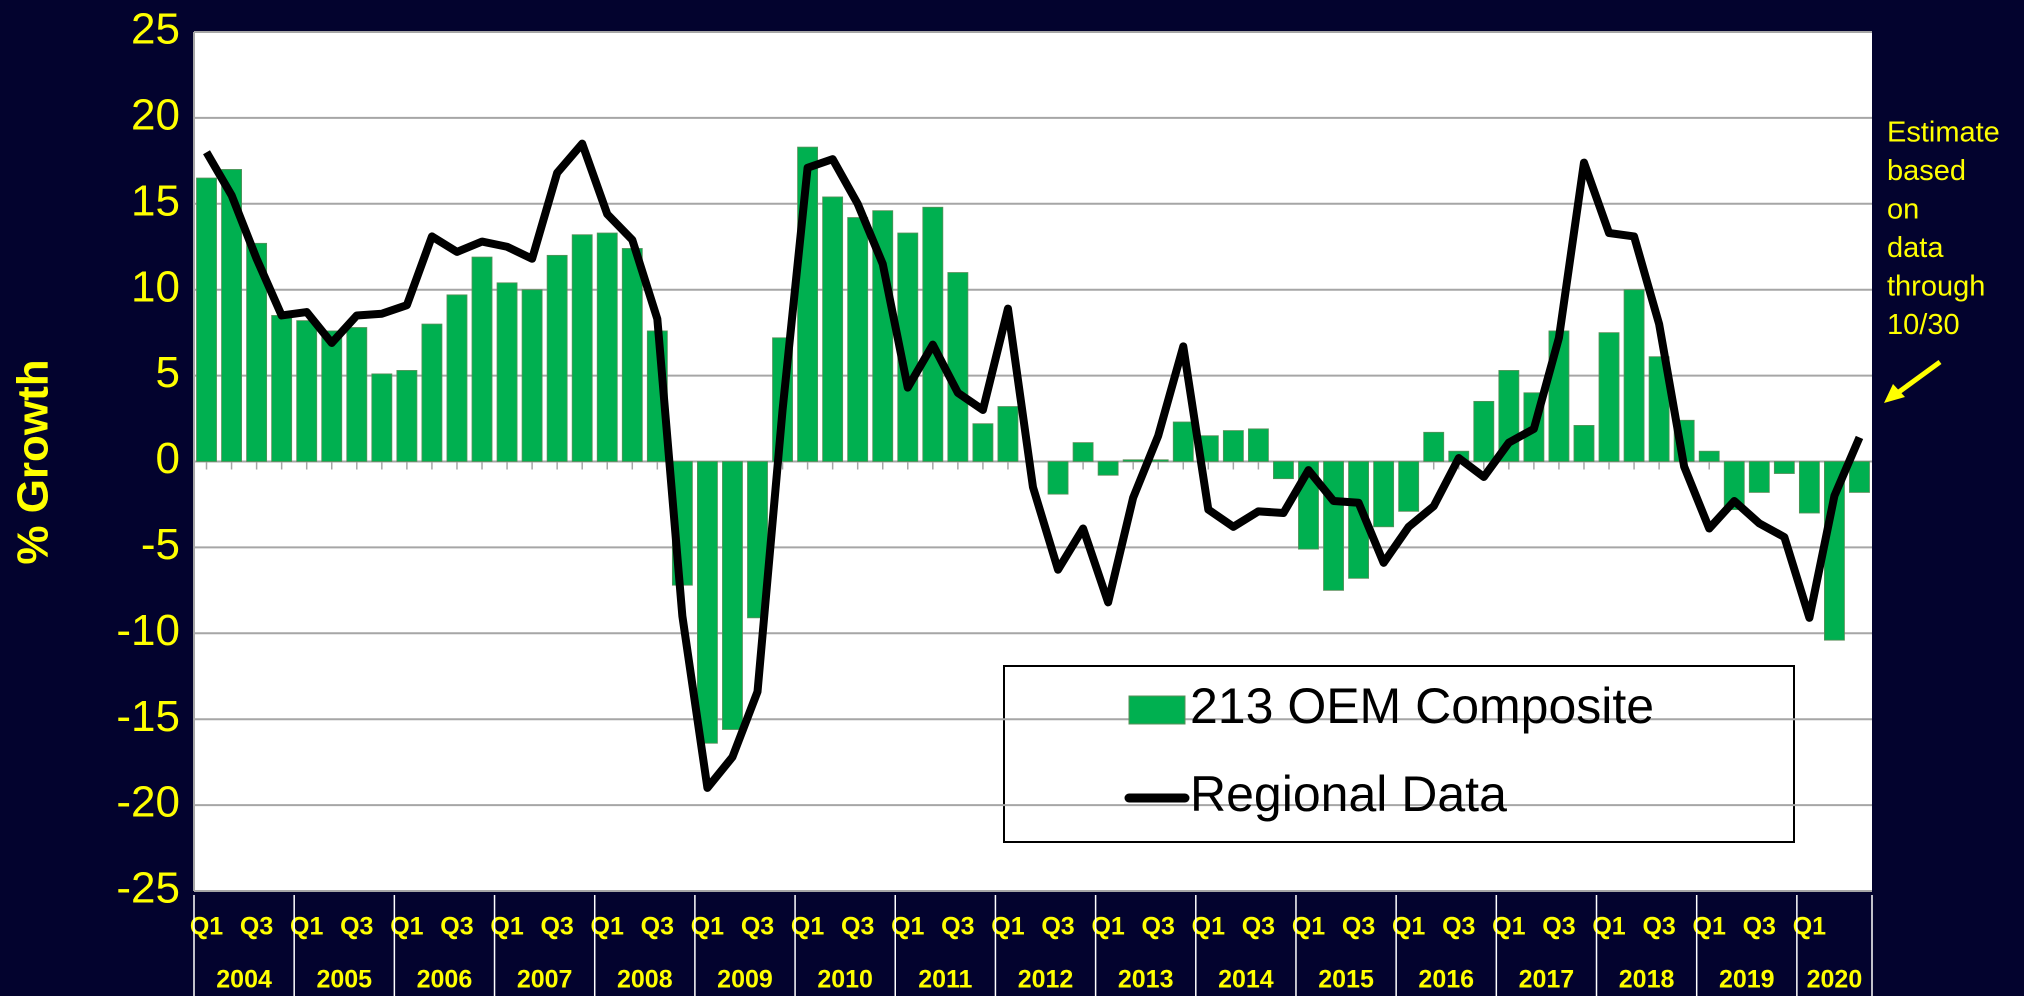 The height and width of the screenshot is (996, 2024). What do you see at coordinates (148, 716) in the screenshot?
I see `y-tick-label: -15` at bounding box center [148, 716].